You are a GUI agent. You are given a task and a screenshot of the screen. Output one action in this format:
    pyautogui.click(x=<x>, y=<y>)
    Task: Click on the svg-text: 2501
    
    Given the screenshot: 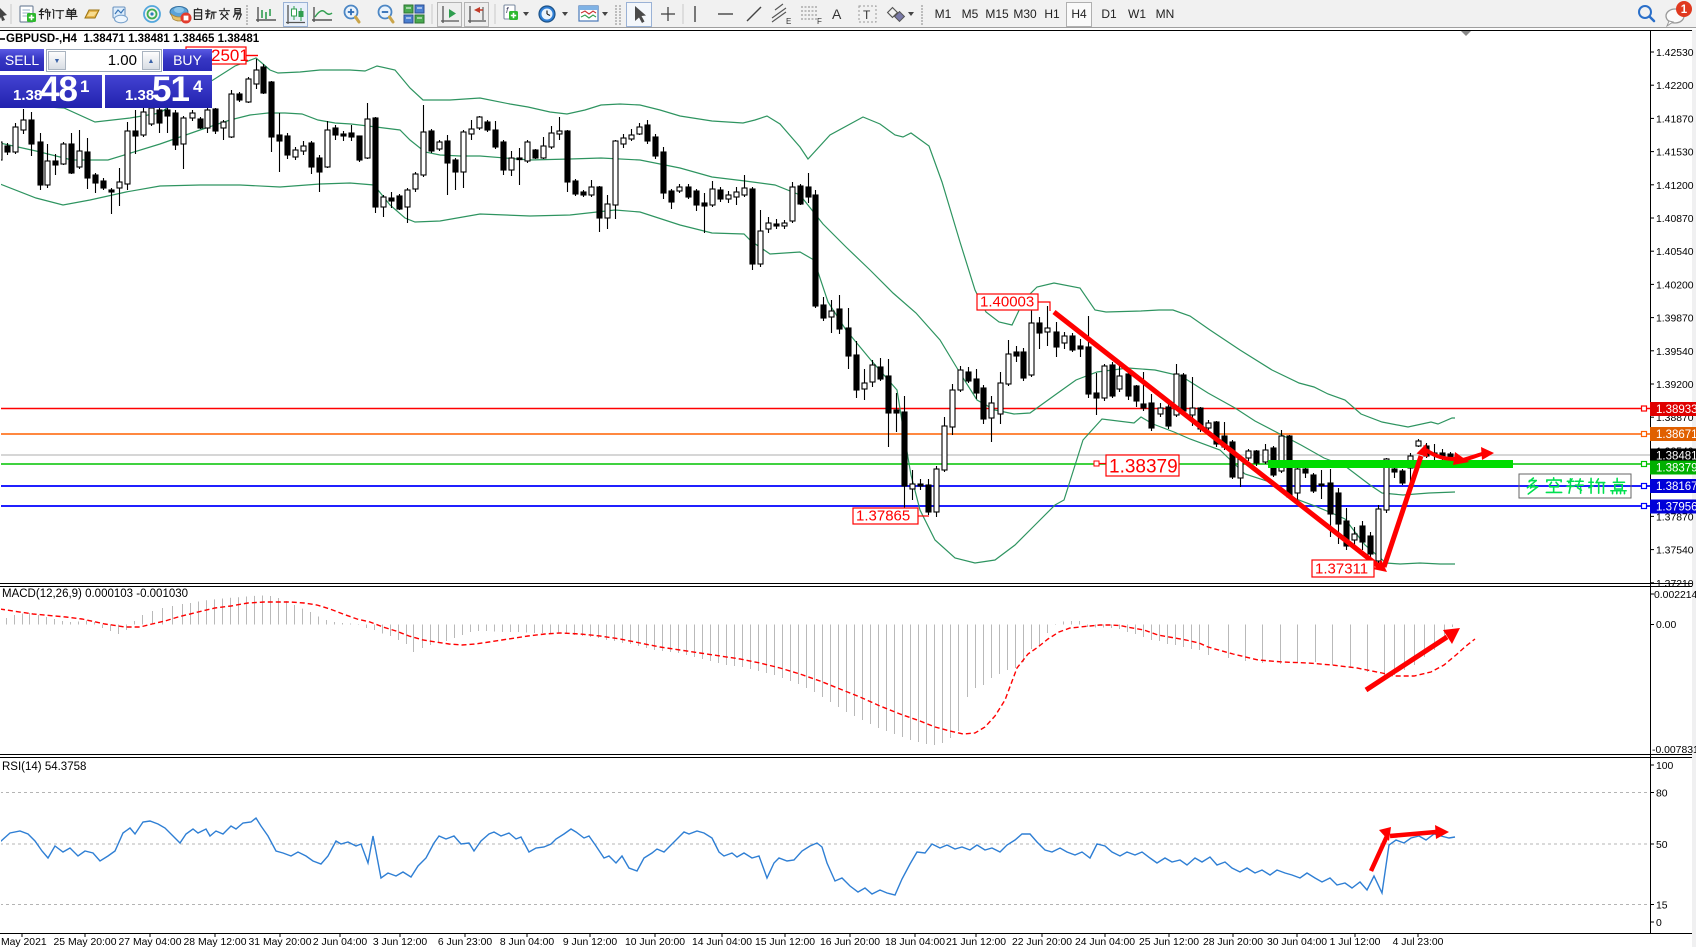 What is the action you would take?
    pyautogui.click(x=230, y=55)
    